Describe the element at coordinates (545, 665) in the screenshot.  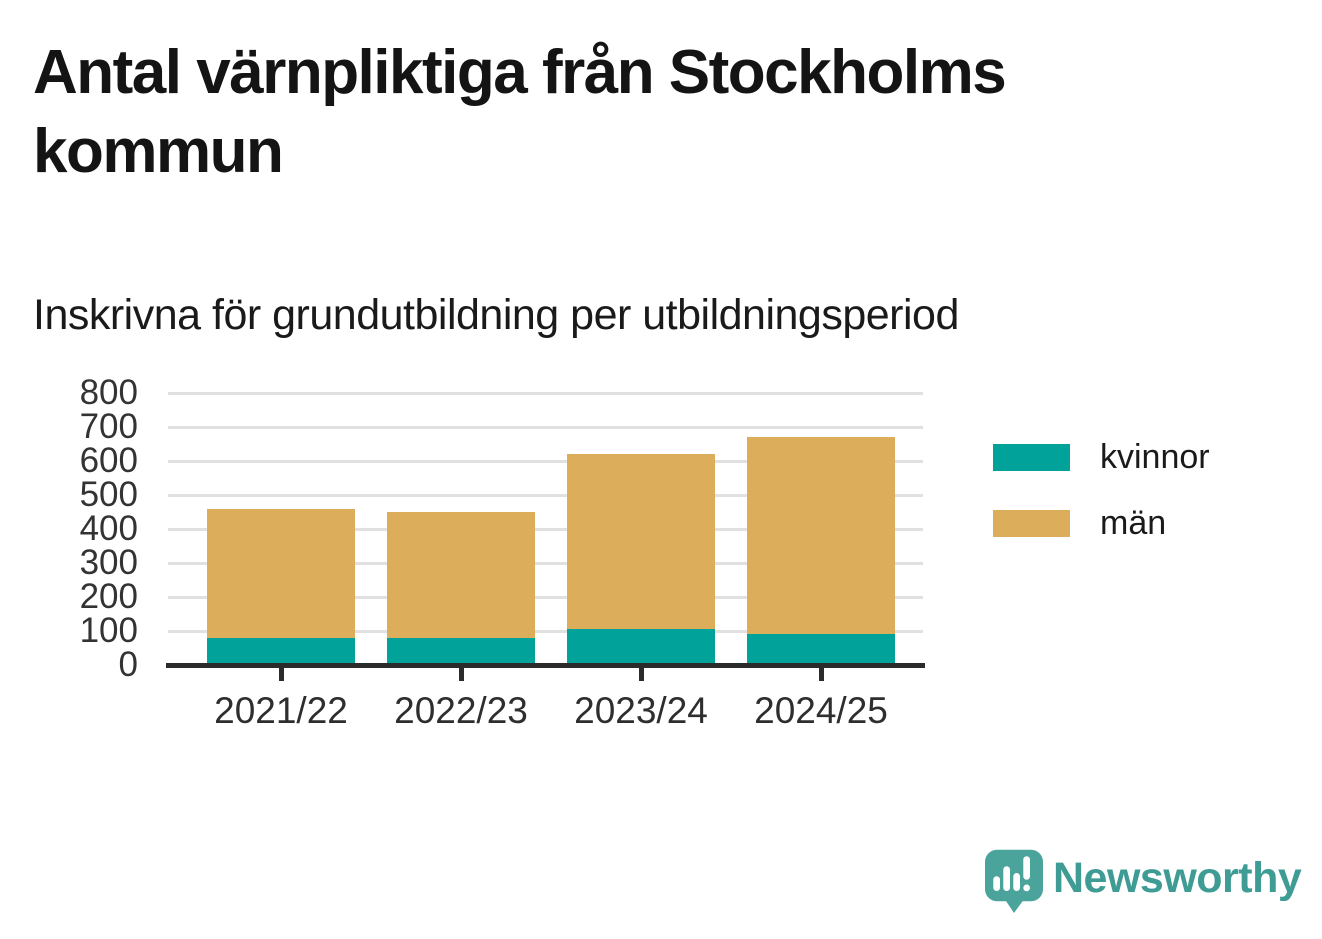
I see `x-axis-line` at that location.